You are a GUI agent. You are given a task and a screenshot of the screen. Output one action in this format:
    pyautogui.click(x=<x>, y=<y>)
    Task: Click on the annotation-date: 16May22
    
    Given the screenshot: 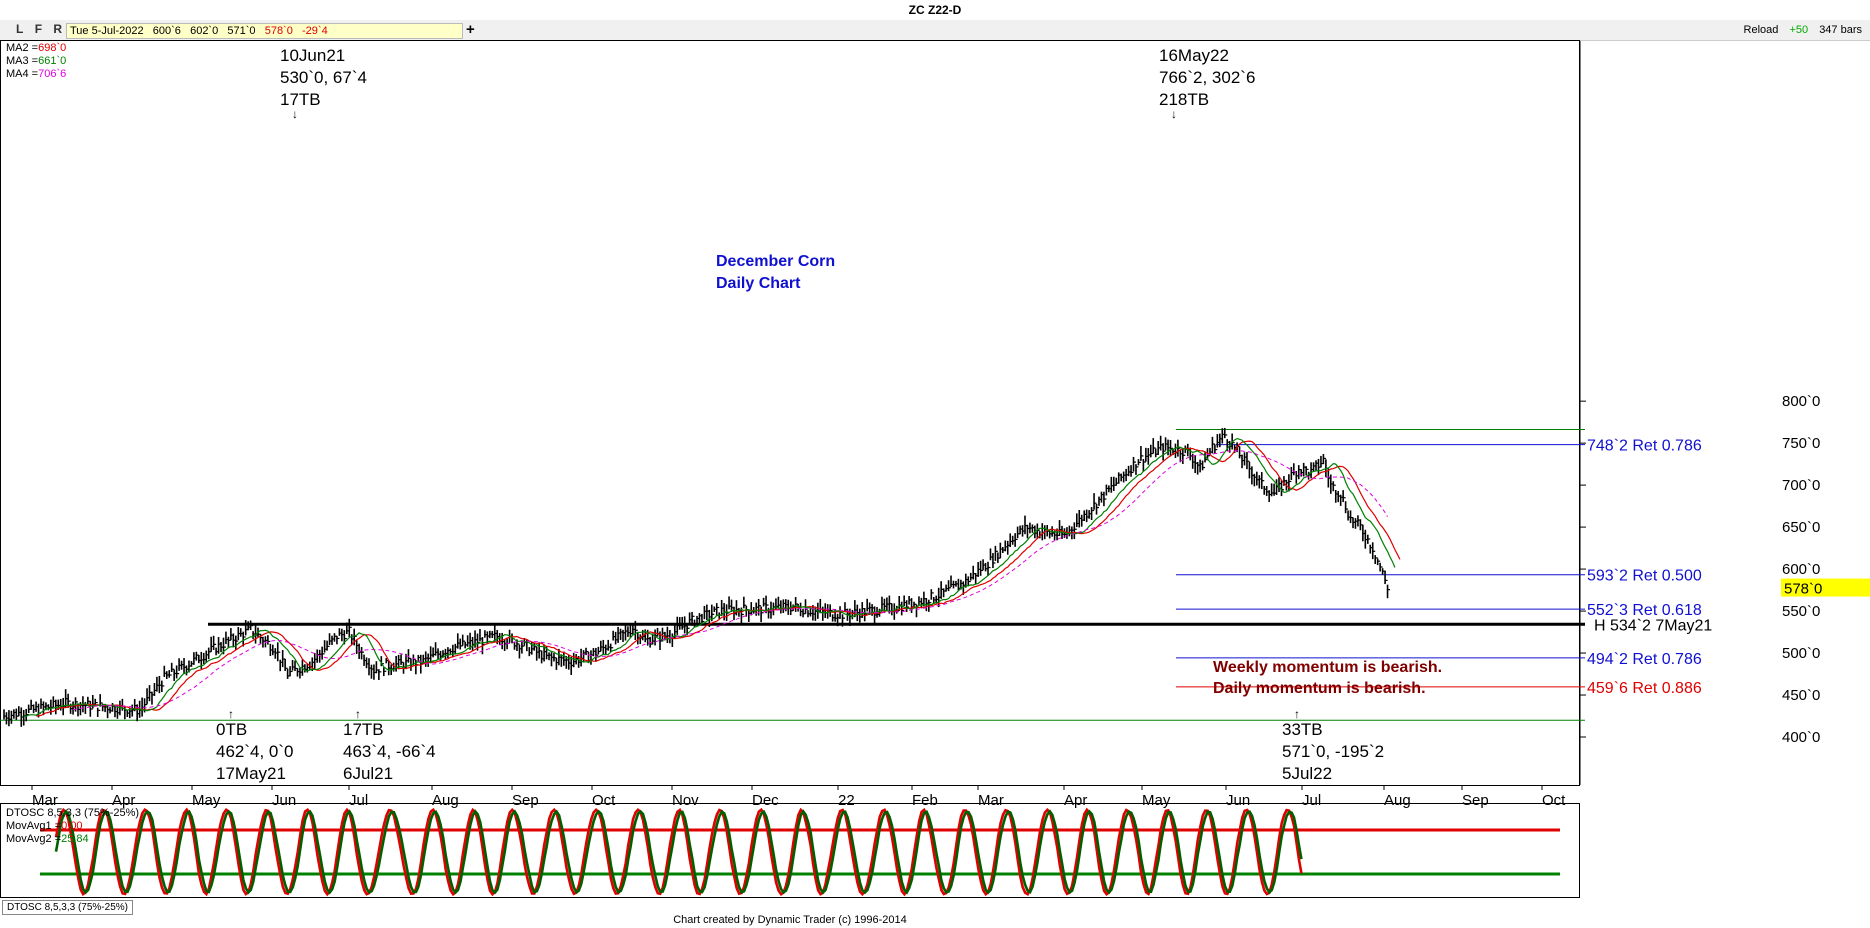 What is the action you would take?
    pyautogui.click(x=1194, y=55)
    